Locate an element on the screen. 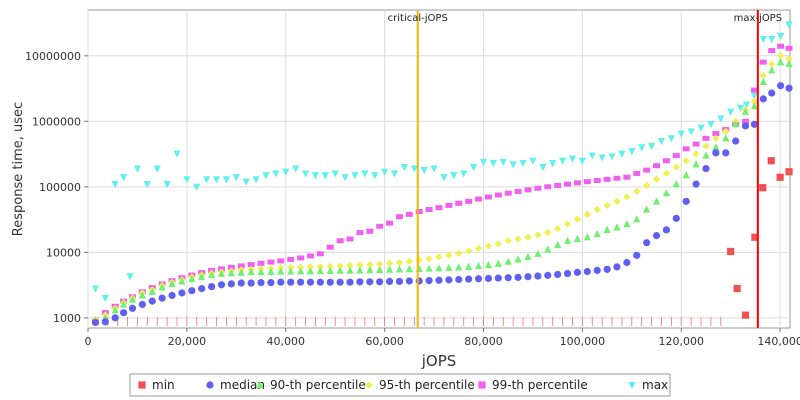 This screenshot has width=800, height=400. y-tick-label: 10000 is located at coordinates (63, 252).